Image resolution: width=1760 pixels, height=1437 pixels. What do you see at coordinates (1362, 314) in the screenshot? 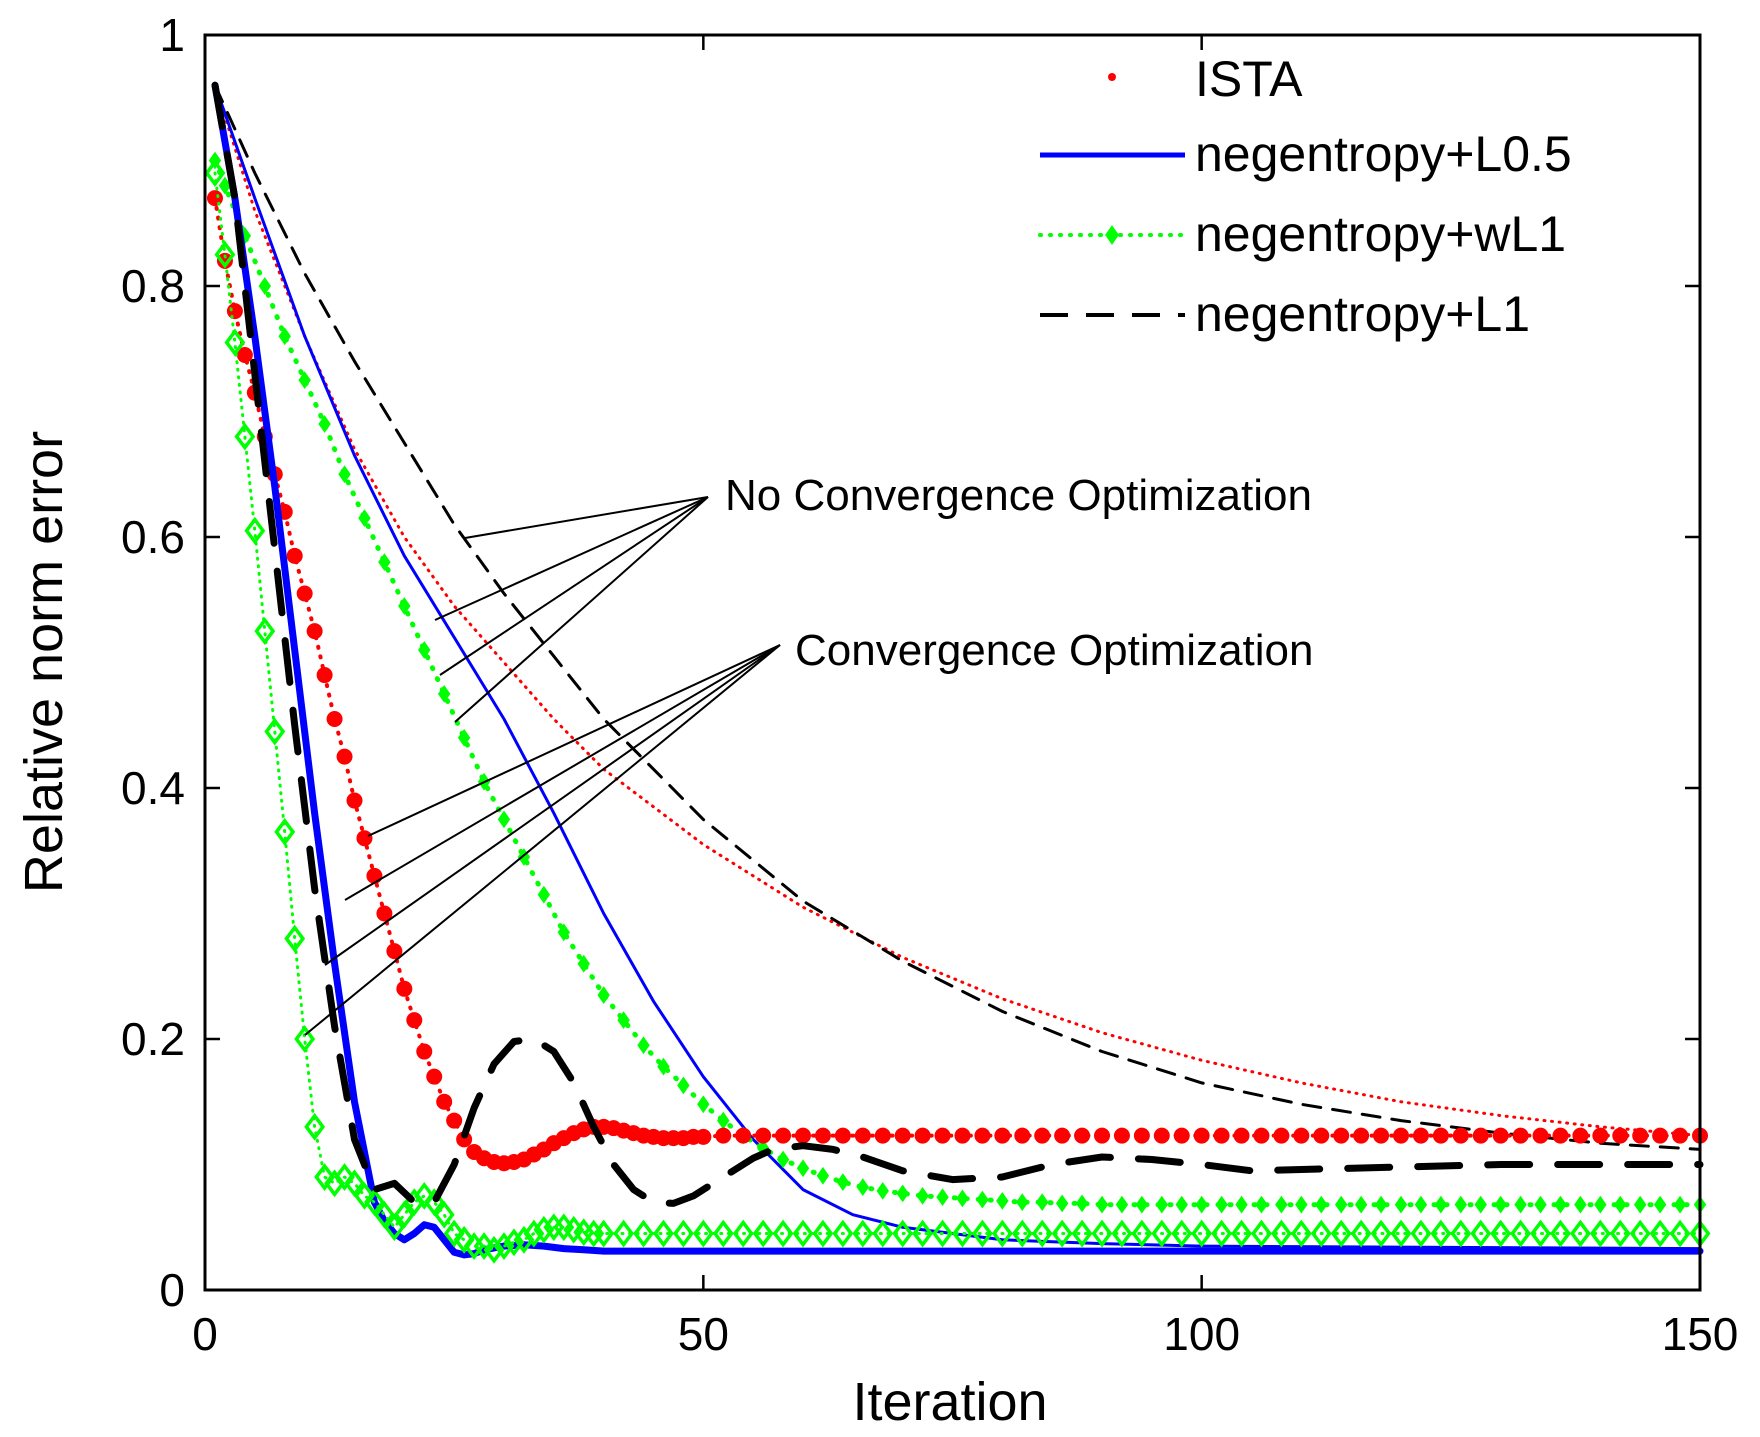
I see `legend-label: negentropy+L1` at bounding box center [1362, 314].